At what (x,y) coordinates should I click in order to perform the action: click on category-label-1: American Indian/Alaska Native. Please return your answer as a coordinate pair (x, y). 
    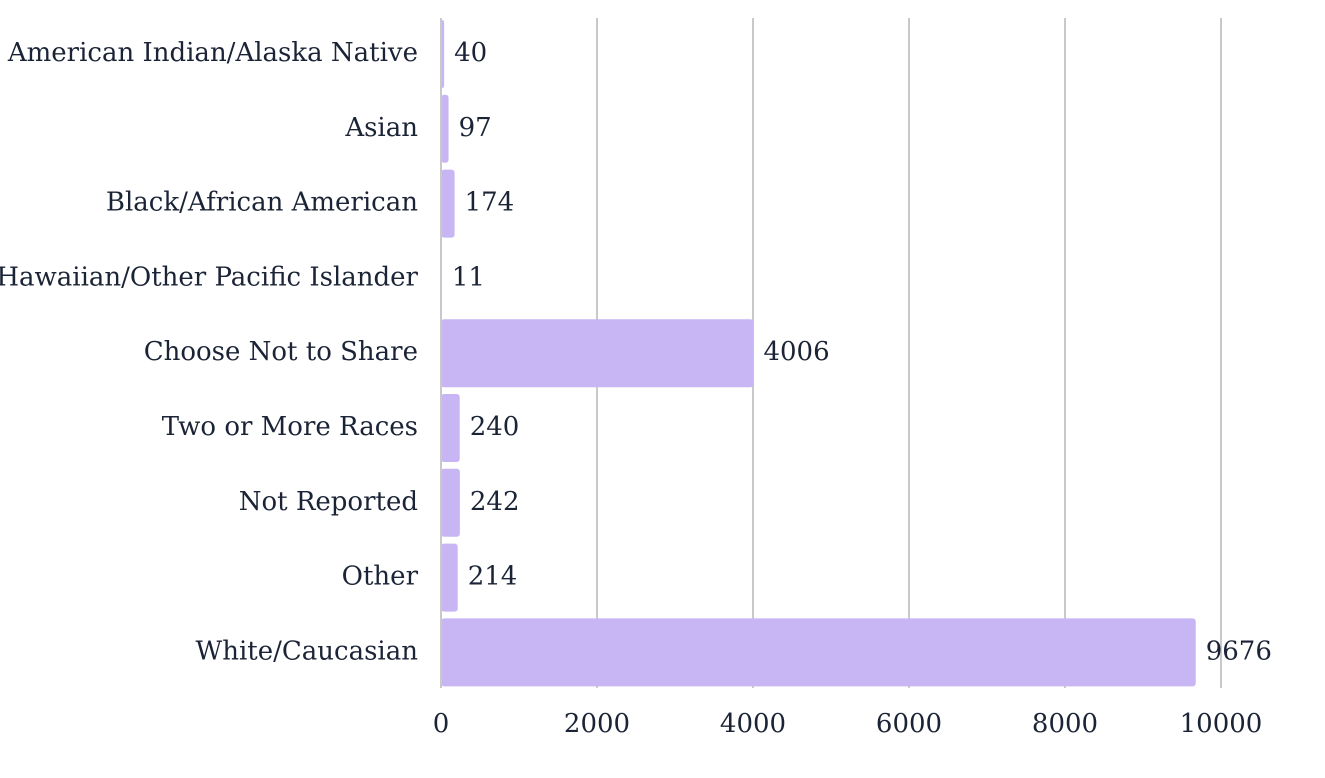
    Looking at the image, I should click on (212, 53).